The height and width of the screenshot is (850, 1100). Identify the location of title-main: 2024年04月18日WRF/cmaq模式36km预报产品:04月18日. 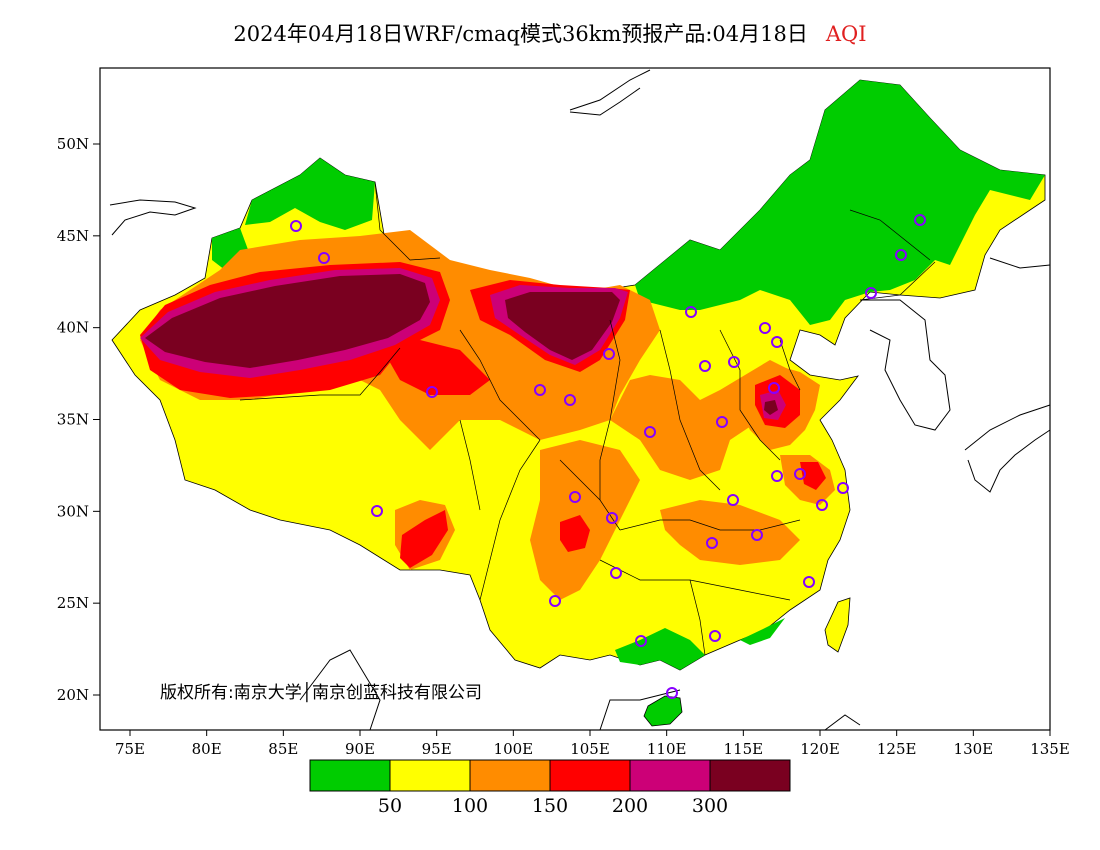
(520, 34).